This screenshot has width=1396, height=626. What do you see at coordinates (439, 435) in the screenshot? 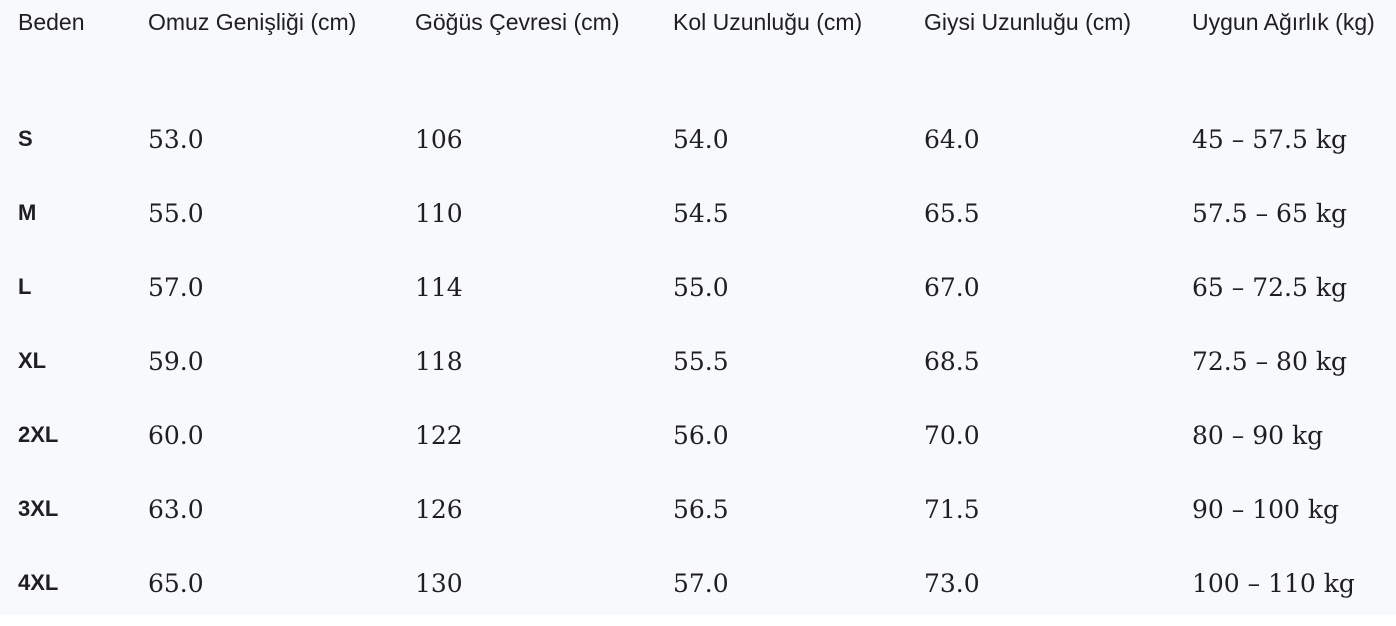
I see `cell-chest: 122` at bounding box center [439, 435].